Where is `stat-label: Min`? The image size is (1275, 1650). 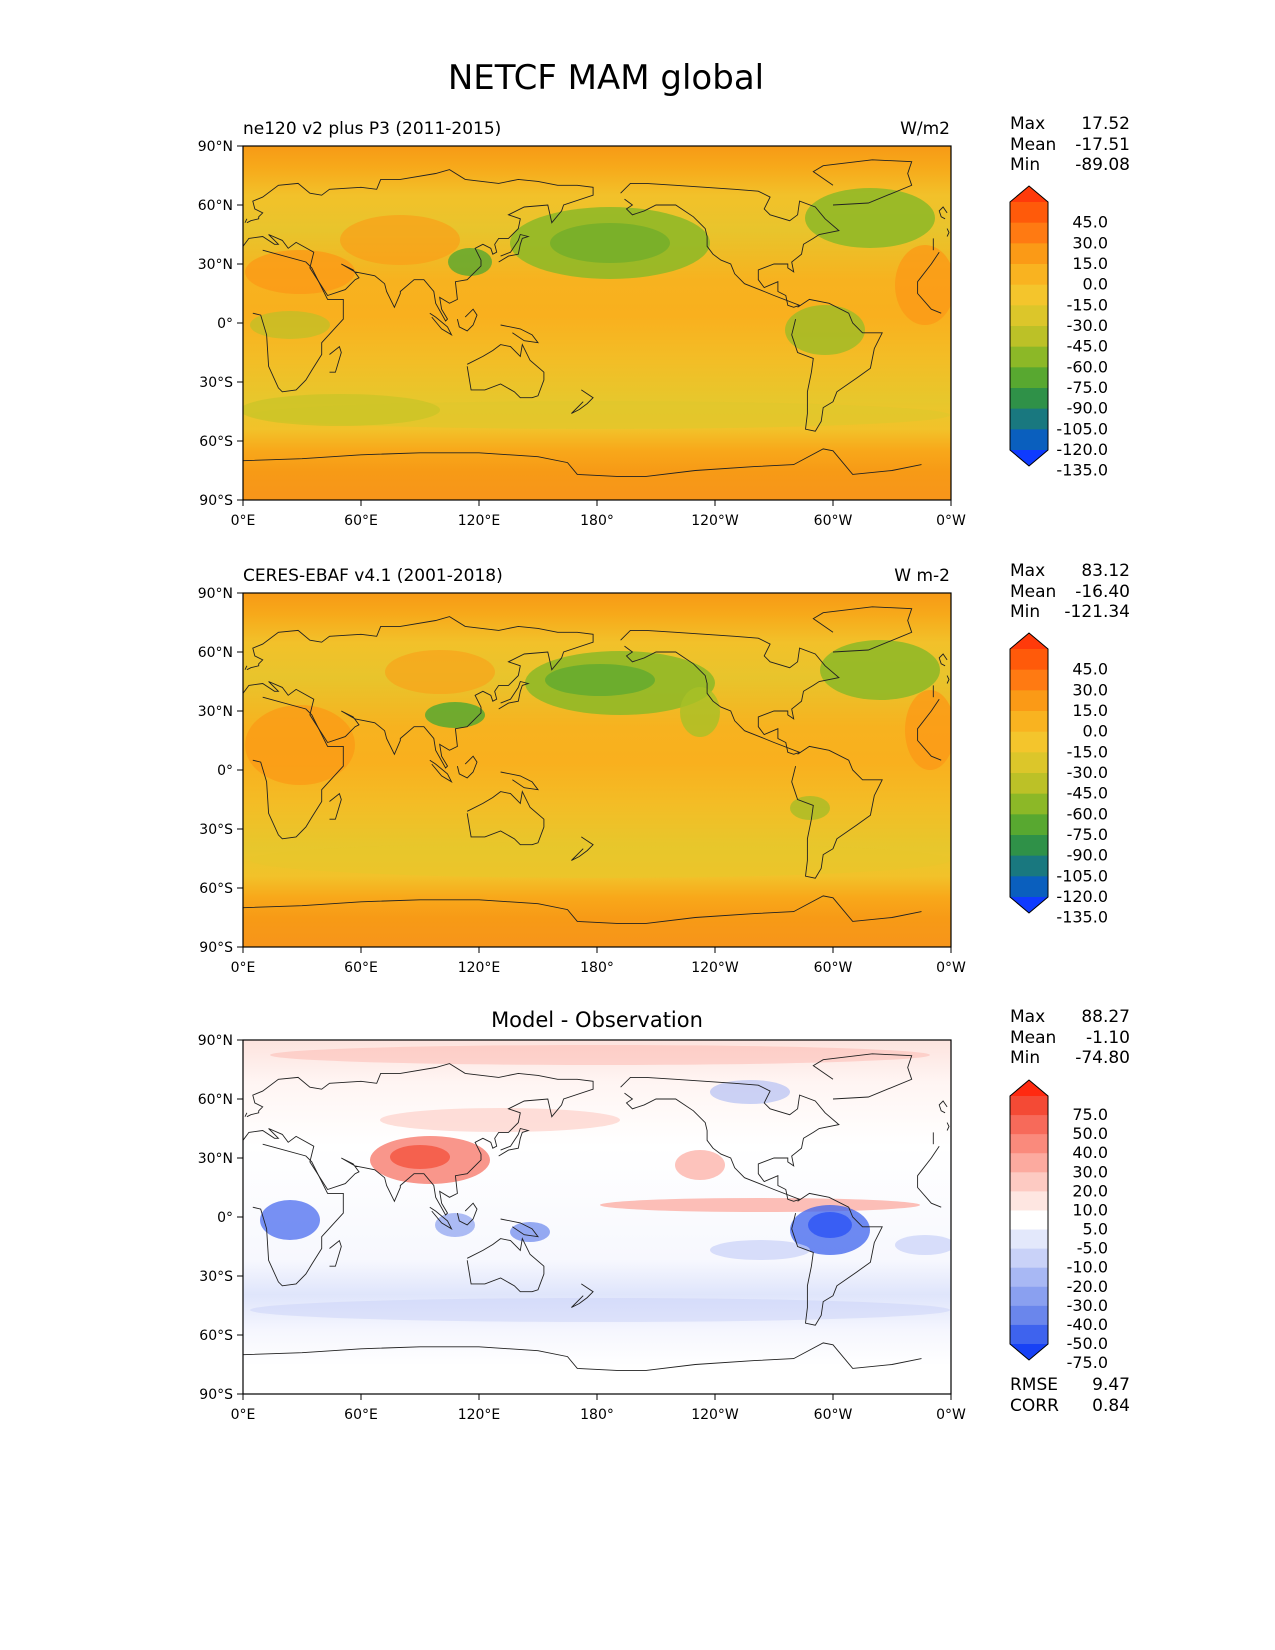
stat-label: Min is located at coordinates (1025, 1058).